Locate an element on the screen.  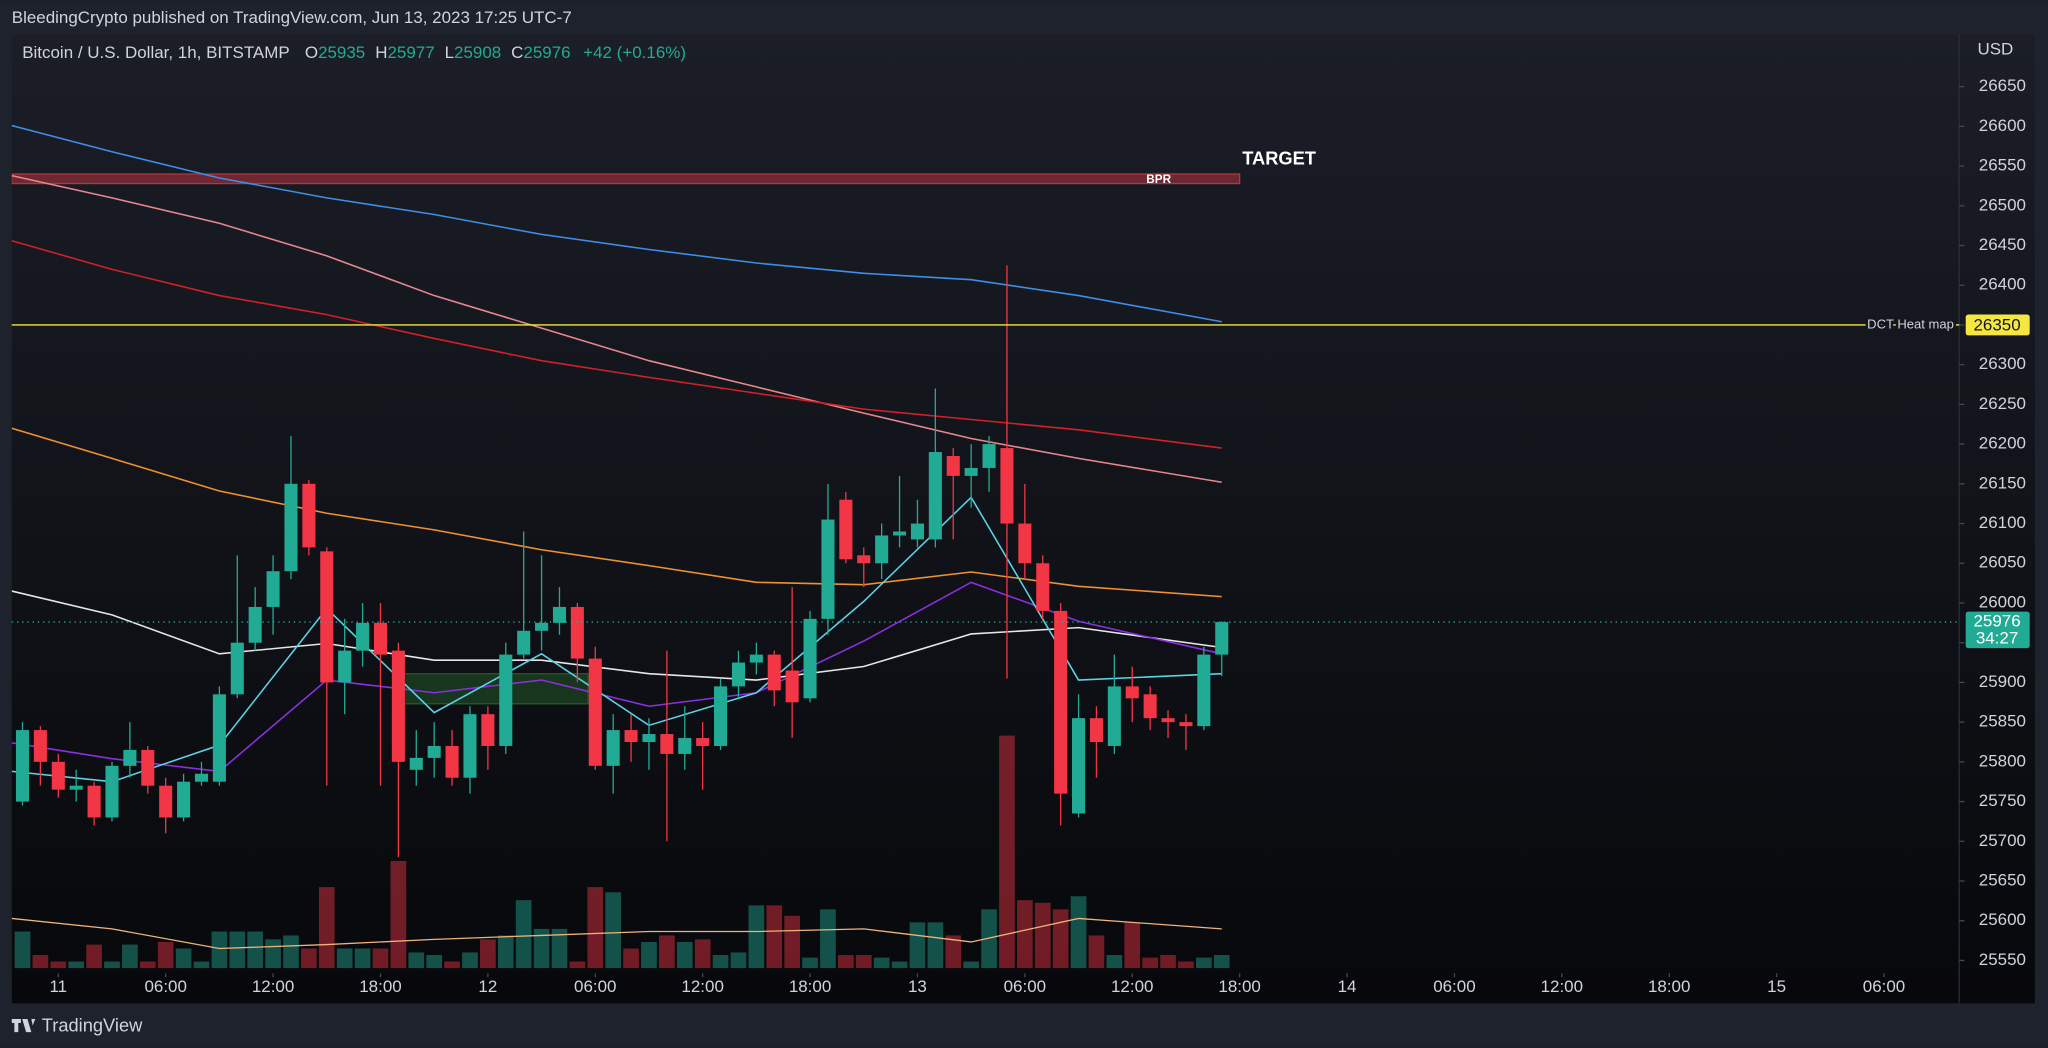
brand: TradingView is located at coordinates (92, 1025).